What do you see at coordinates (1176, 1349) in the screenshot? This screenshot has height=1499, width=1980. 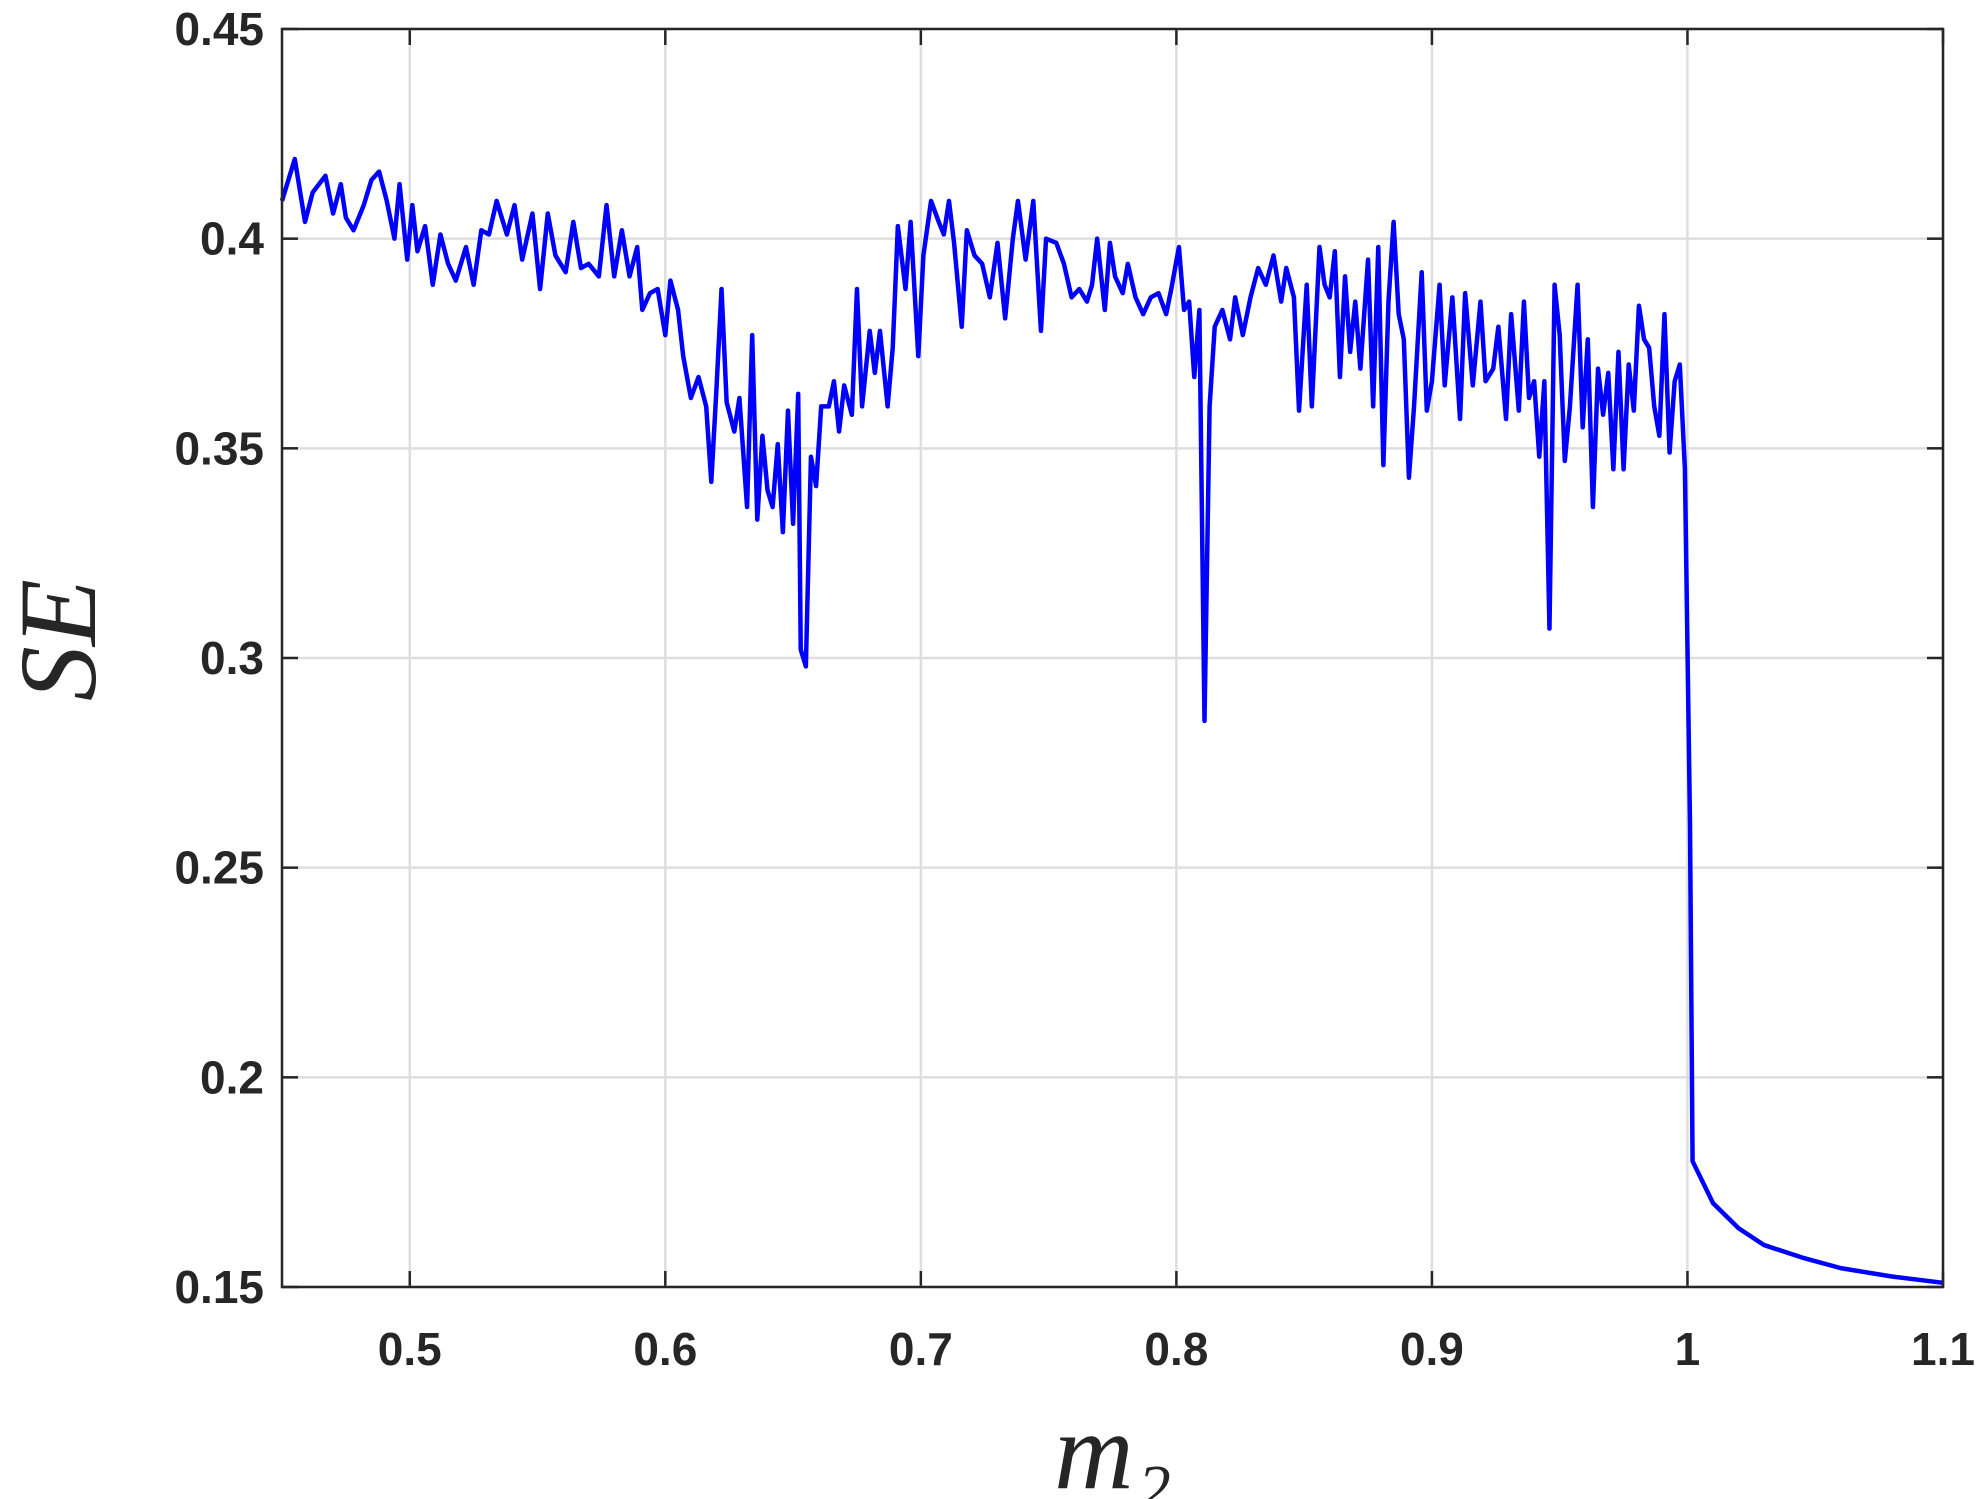 I see `x-tick-label: 0.8` at bounding box center [1176, 1349].